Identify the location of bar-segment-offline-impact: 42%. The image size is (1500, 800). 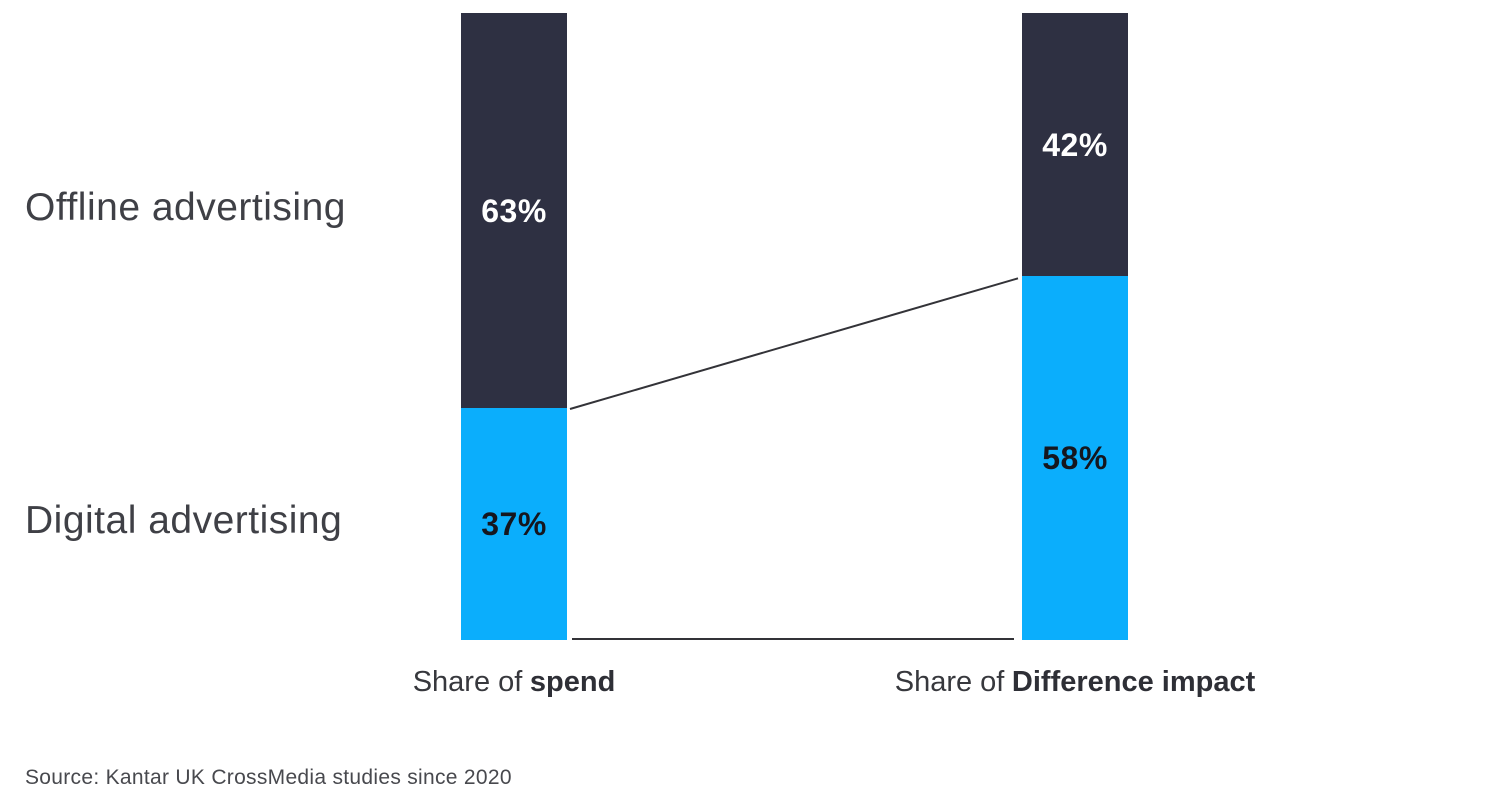
(1075, 145).